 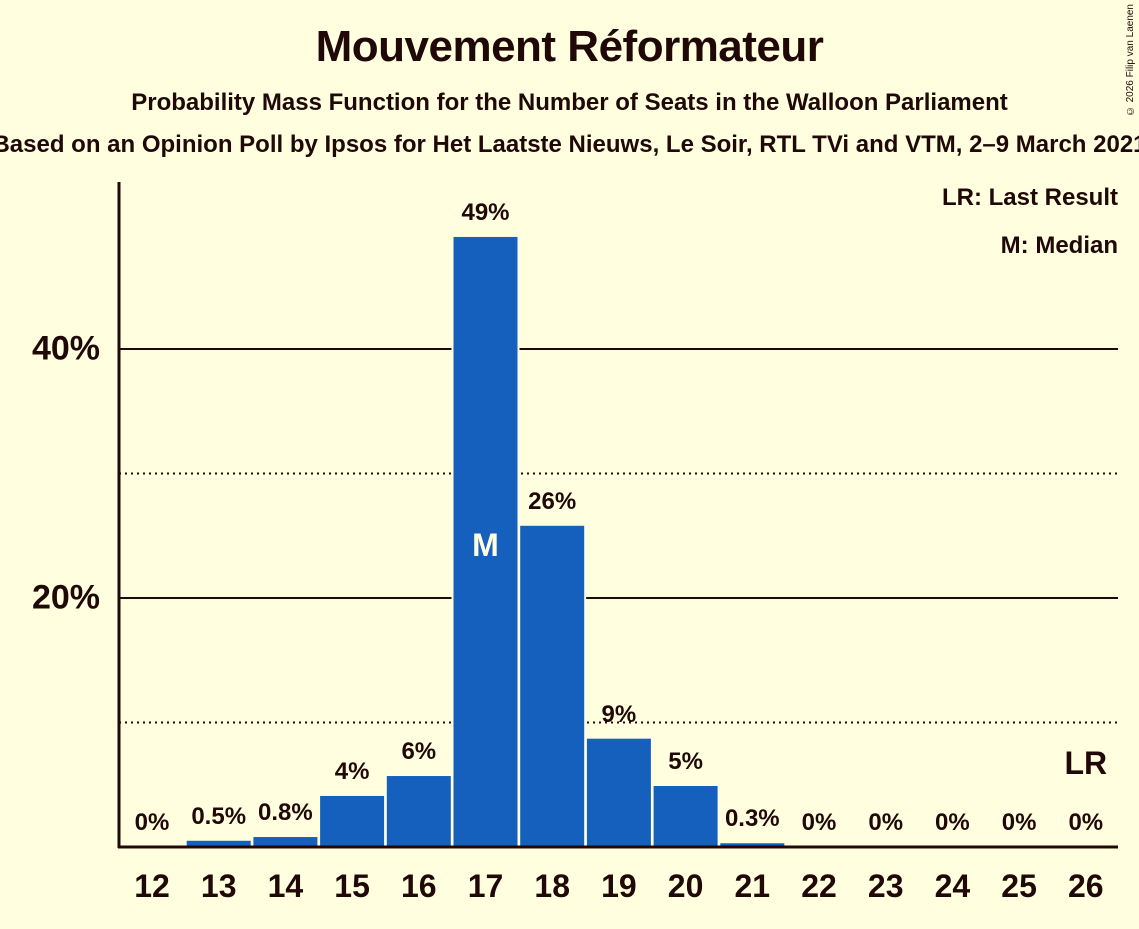 What do you see at coordinates (1086, 886) in the screenshot?
I see `x-tick-label: 26` at bounding box center [1086, 886].